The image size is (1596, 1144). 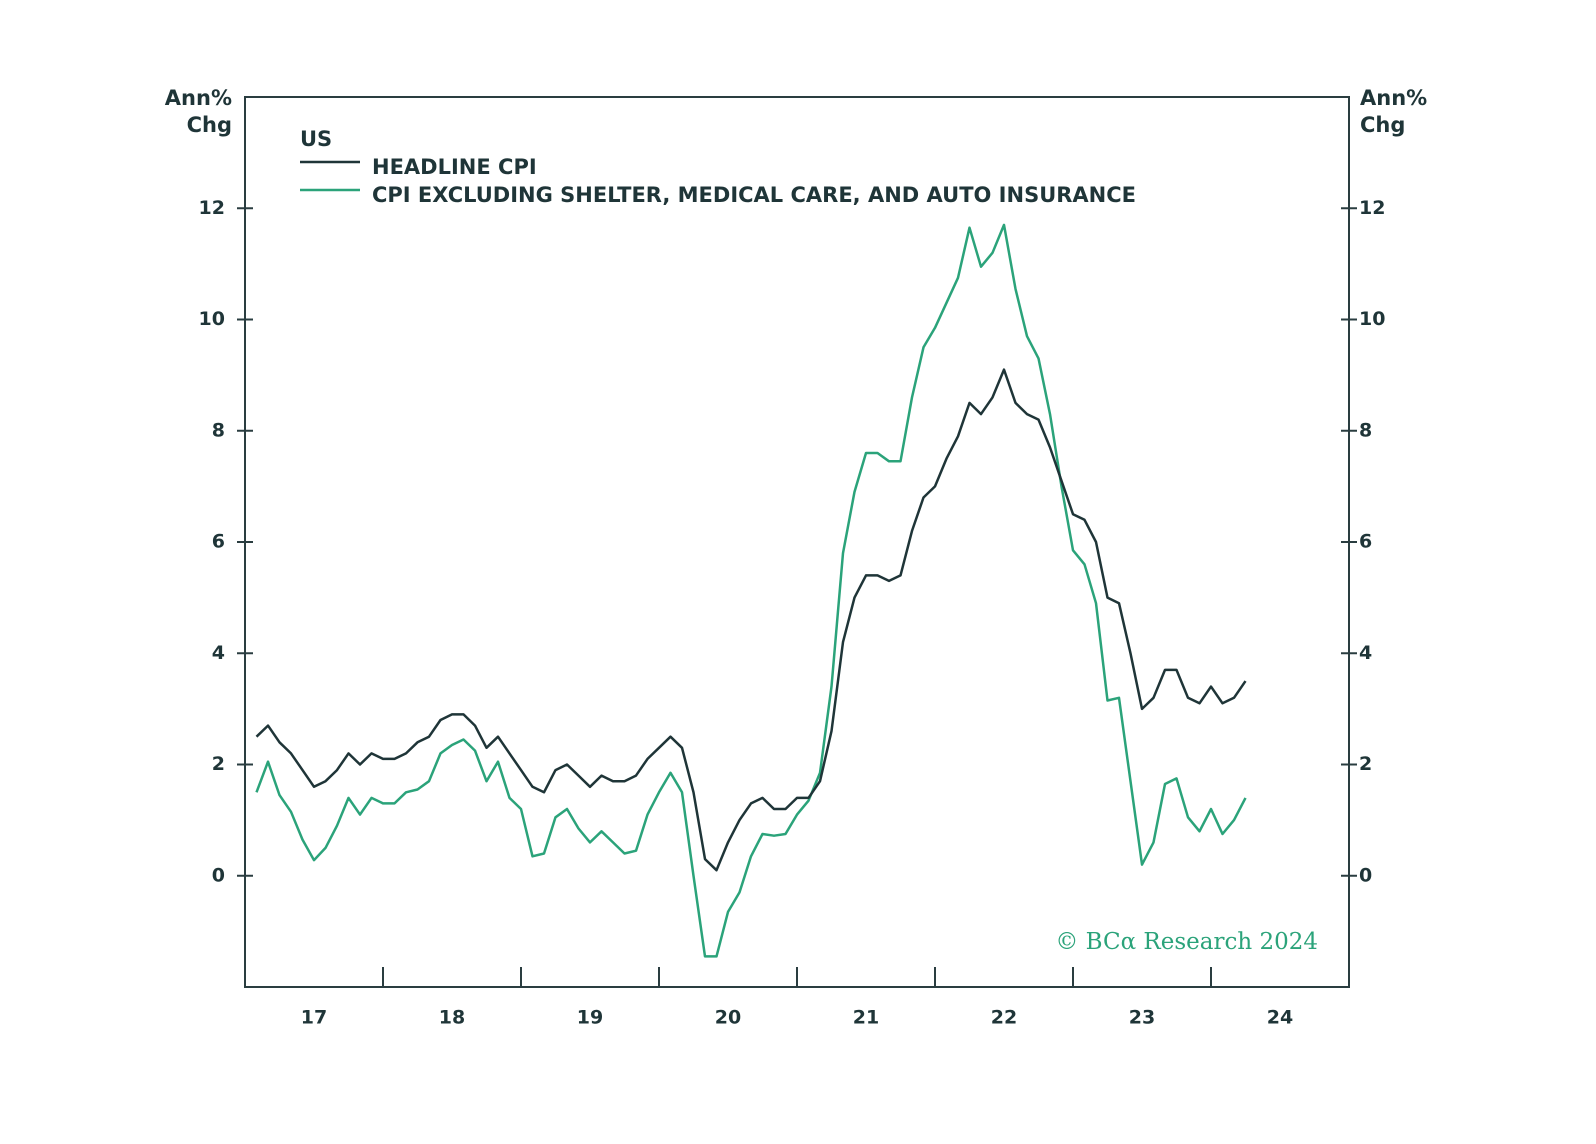 What do you see at coordinates (209, 125) in the screenshot?
I see `y-axis-label: Chg` at bounding box center [209, 125].